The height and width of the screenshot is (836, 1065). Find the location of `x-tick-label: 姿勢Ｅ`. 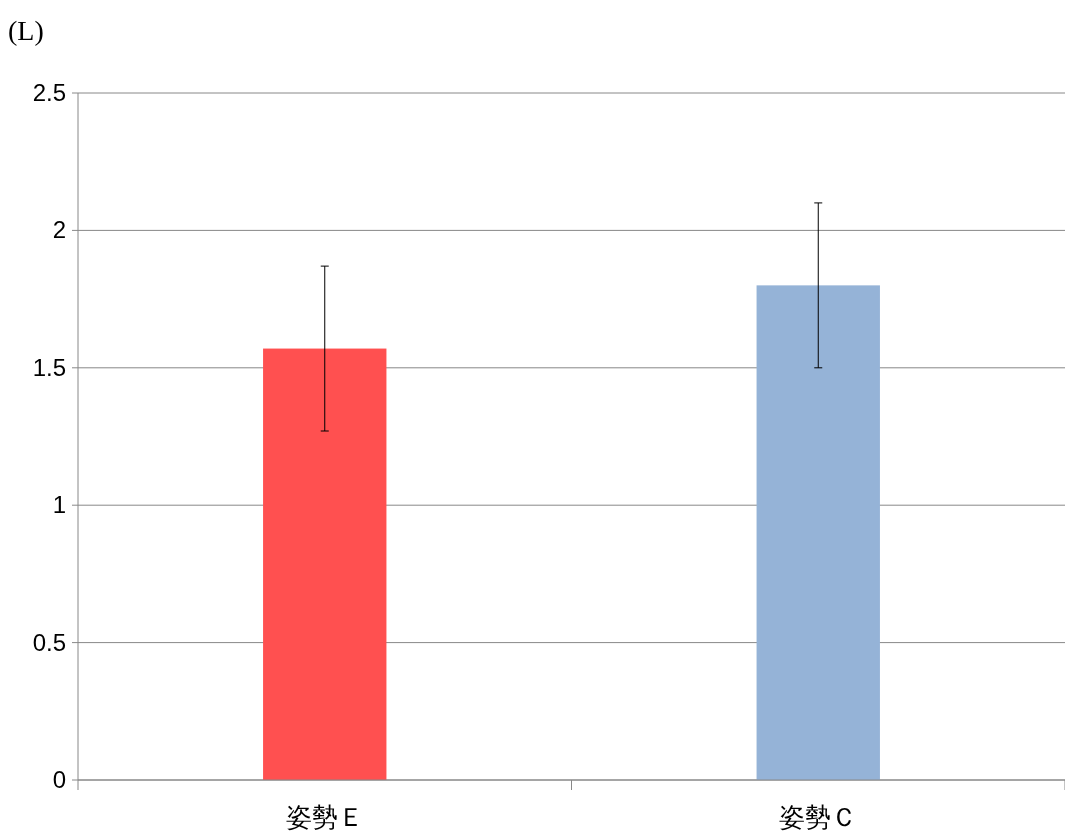

x-tick-label: 姿勢Ｅ is located at coordinates (324, 817).